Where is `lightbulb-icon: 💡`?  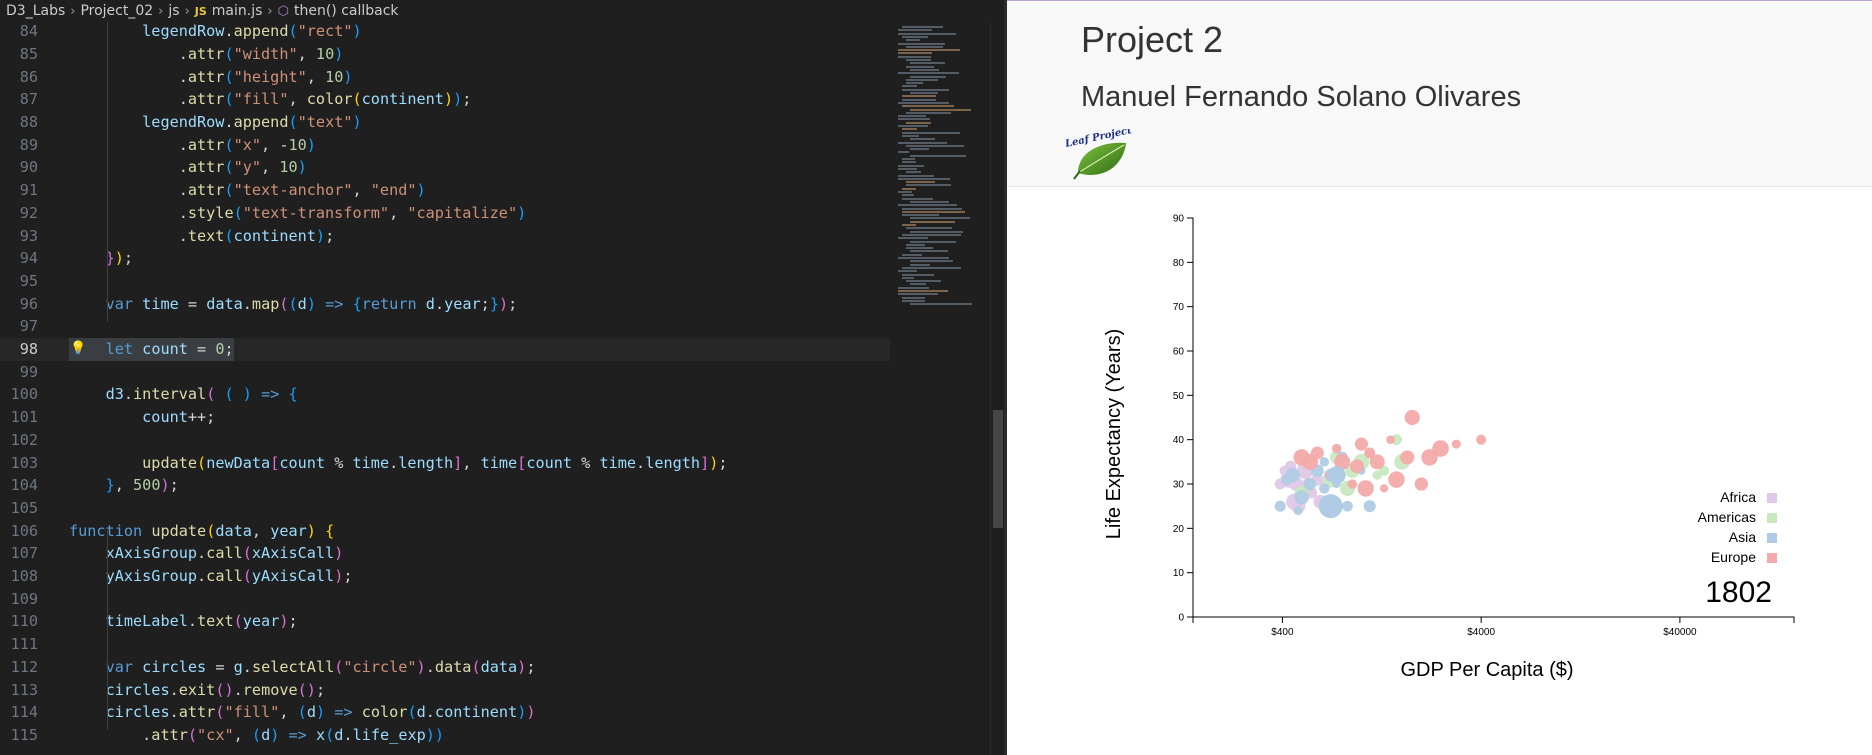 lightbulb-icon: 💡 is located at coordinates (78, 348).